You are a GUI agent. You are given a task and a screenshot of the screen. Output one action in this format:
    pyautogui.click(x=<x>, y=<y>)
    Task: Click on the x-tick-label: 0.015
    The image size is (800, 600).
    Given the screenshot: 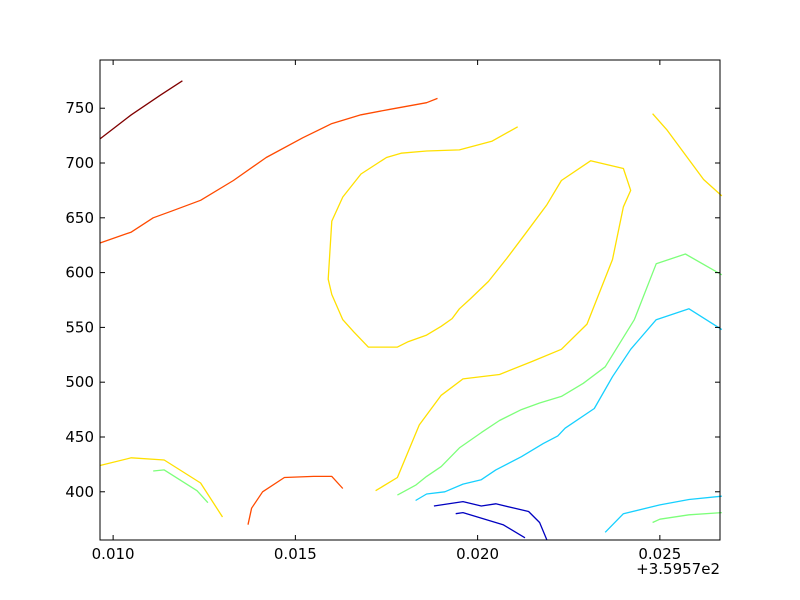 What is the action you would take?
    pyautogui.click(x=295, y=554)
    